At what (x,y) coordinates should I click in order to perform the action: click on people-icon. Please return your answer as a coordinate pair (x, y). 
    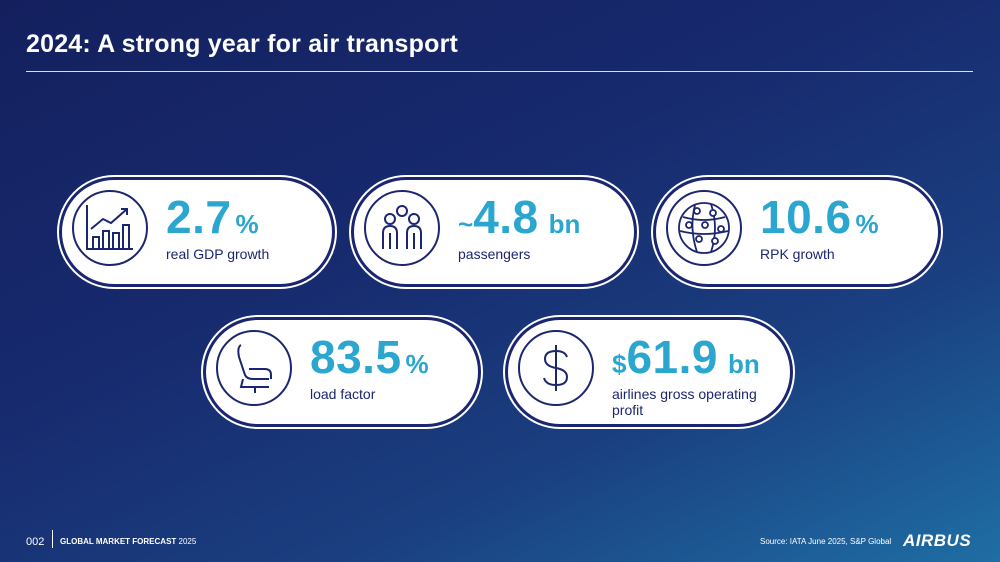
    Looking at the image, I should click on (402, 228).